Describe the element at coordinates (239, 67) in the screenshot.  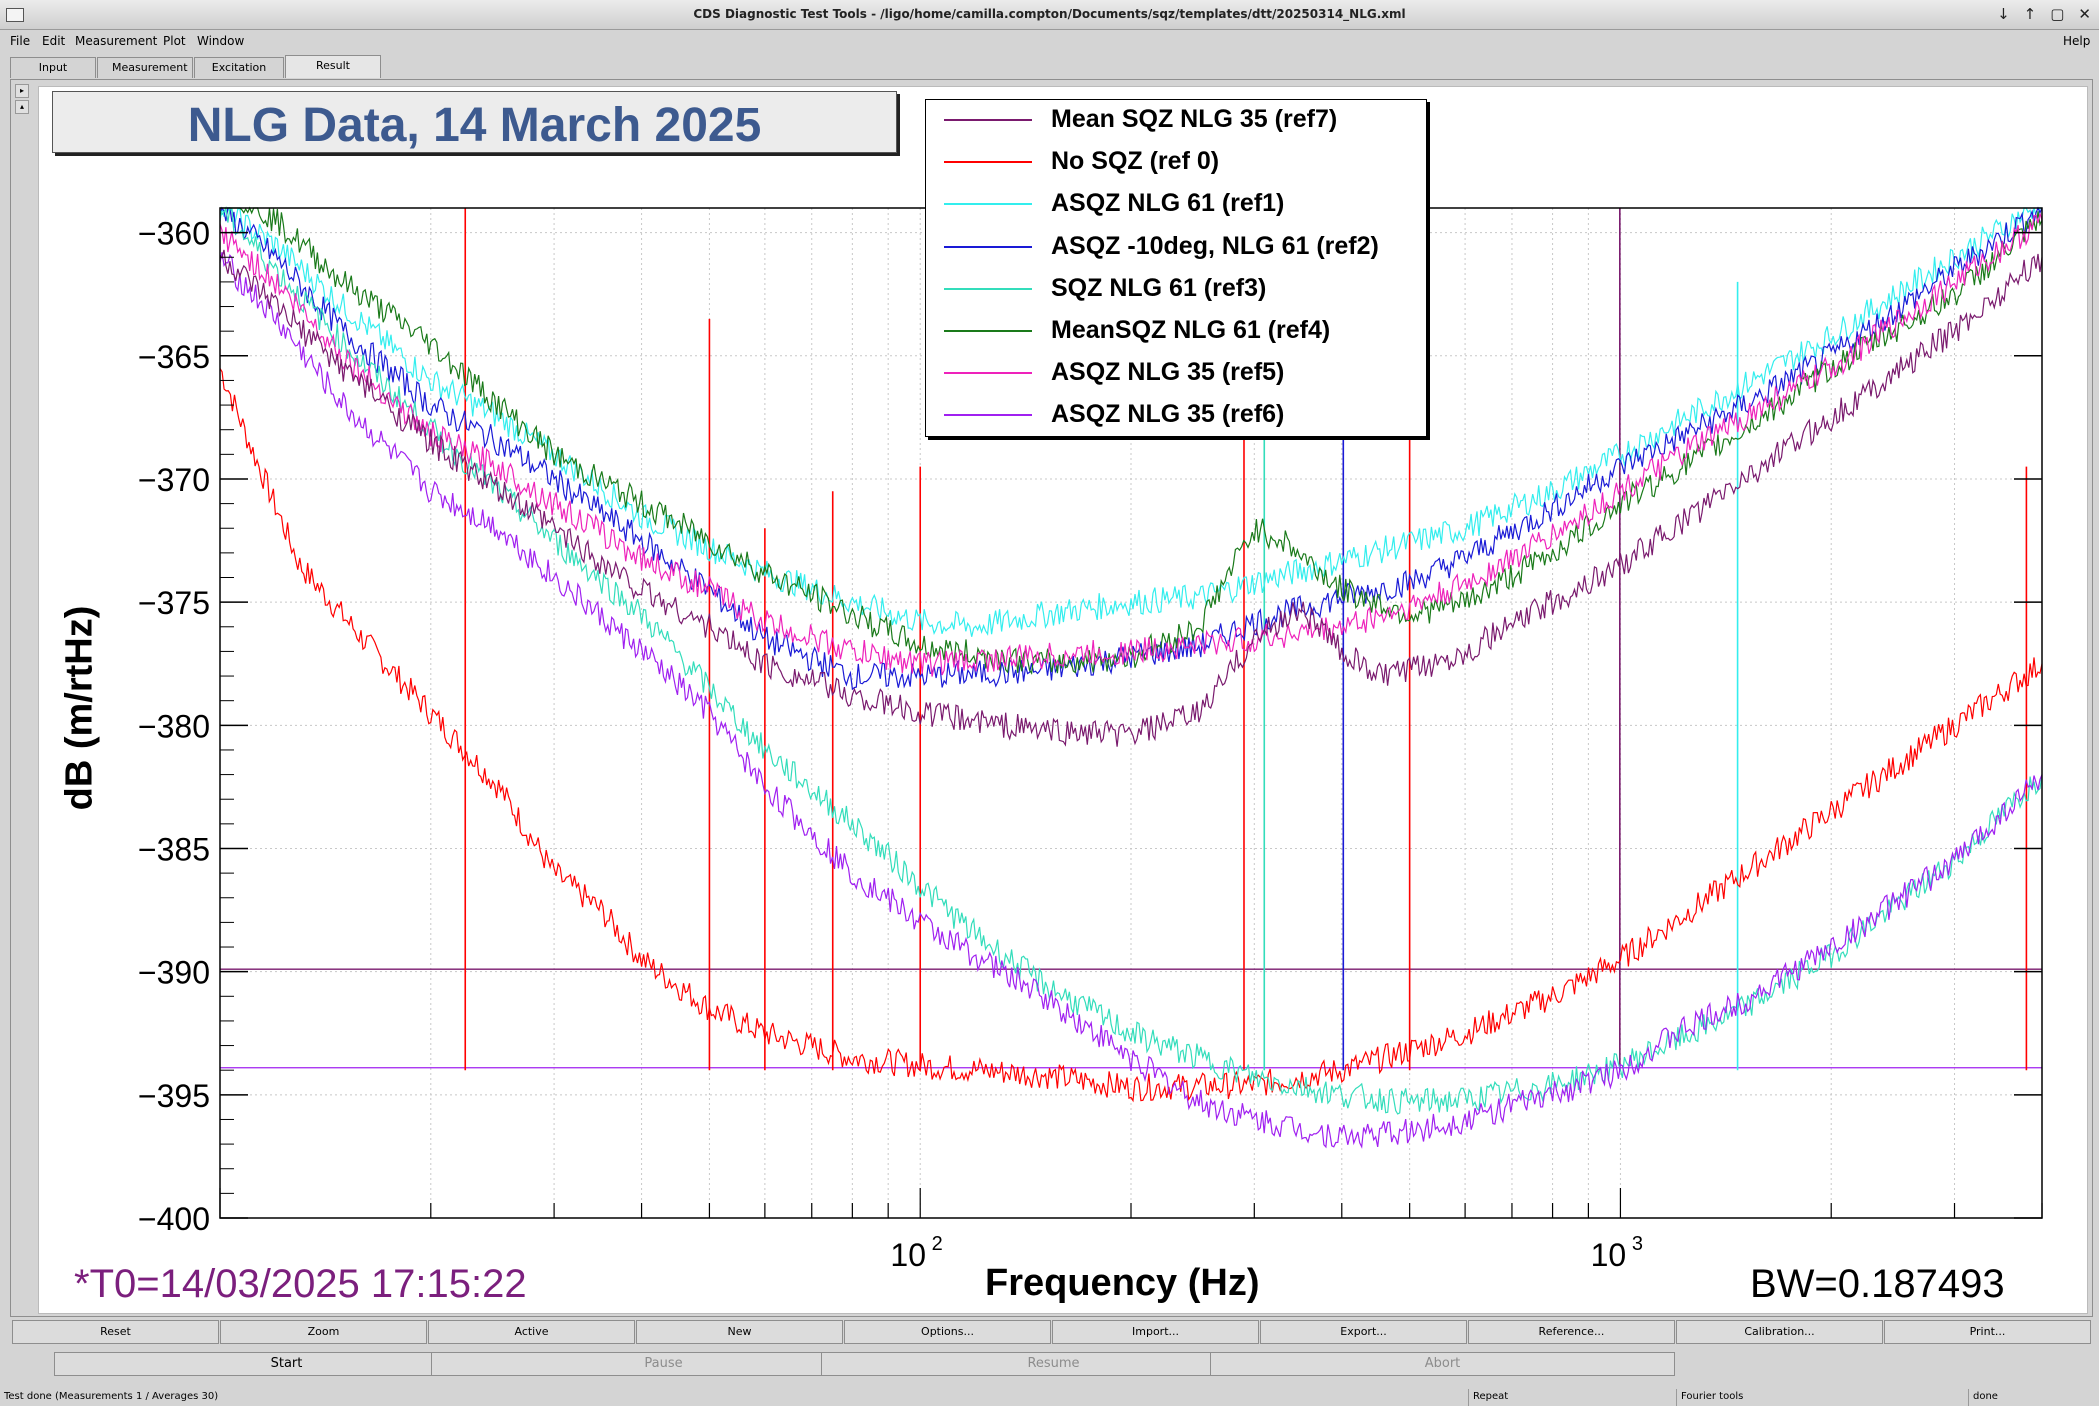
I see `tab-excitation: Excitation` at that location.